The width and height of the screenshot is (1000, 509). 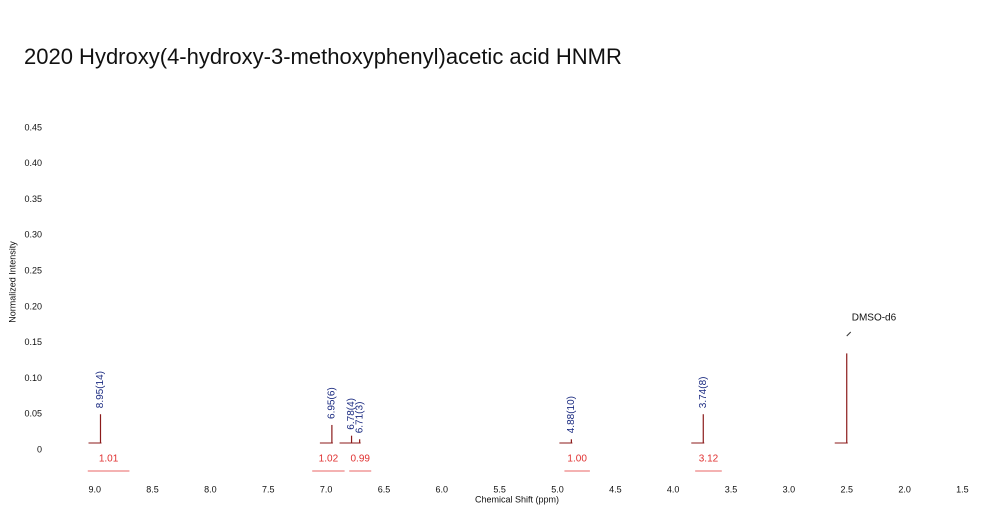 I want to click on x-tick-label: 6.0, so click(x=442, y=489).